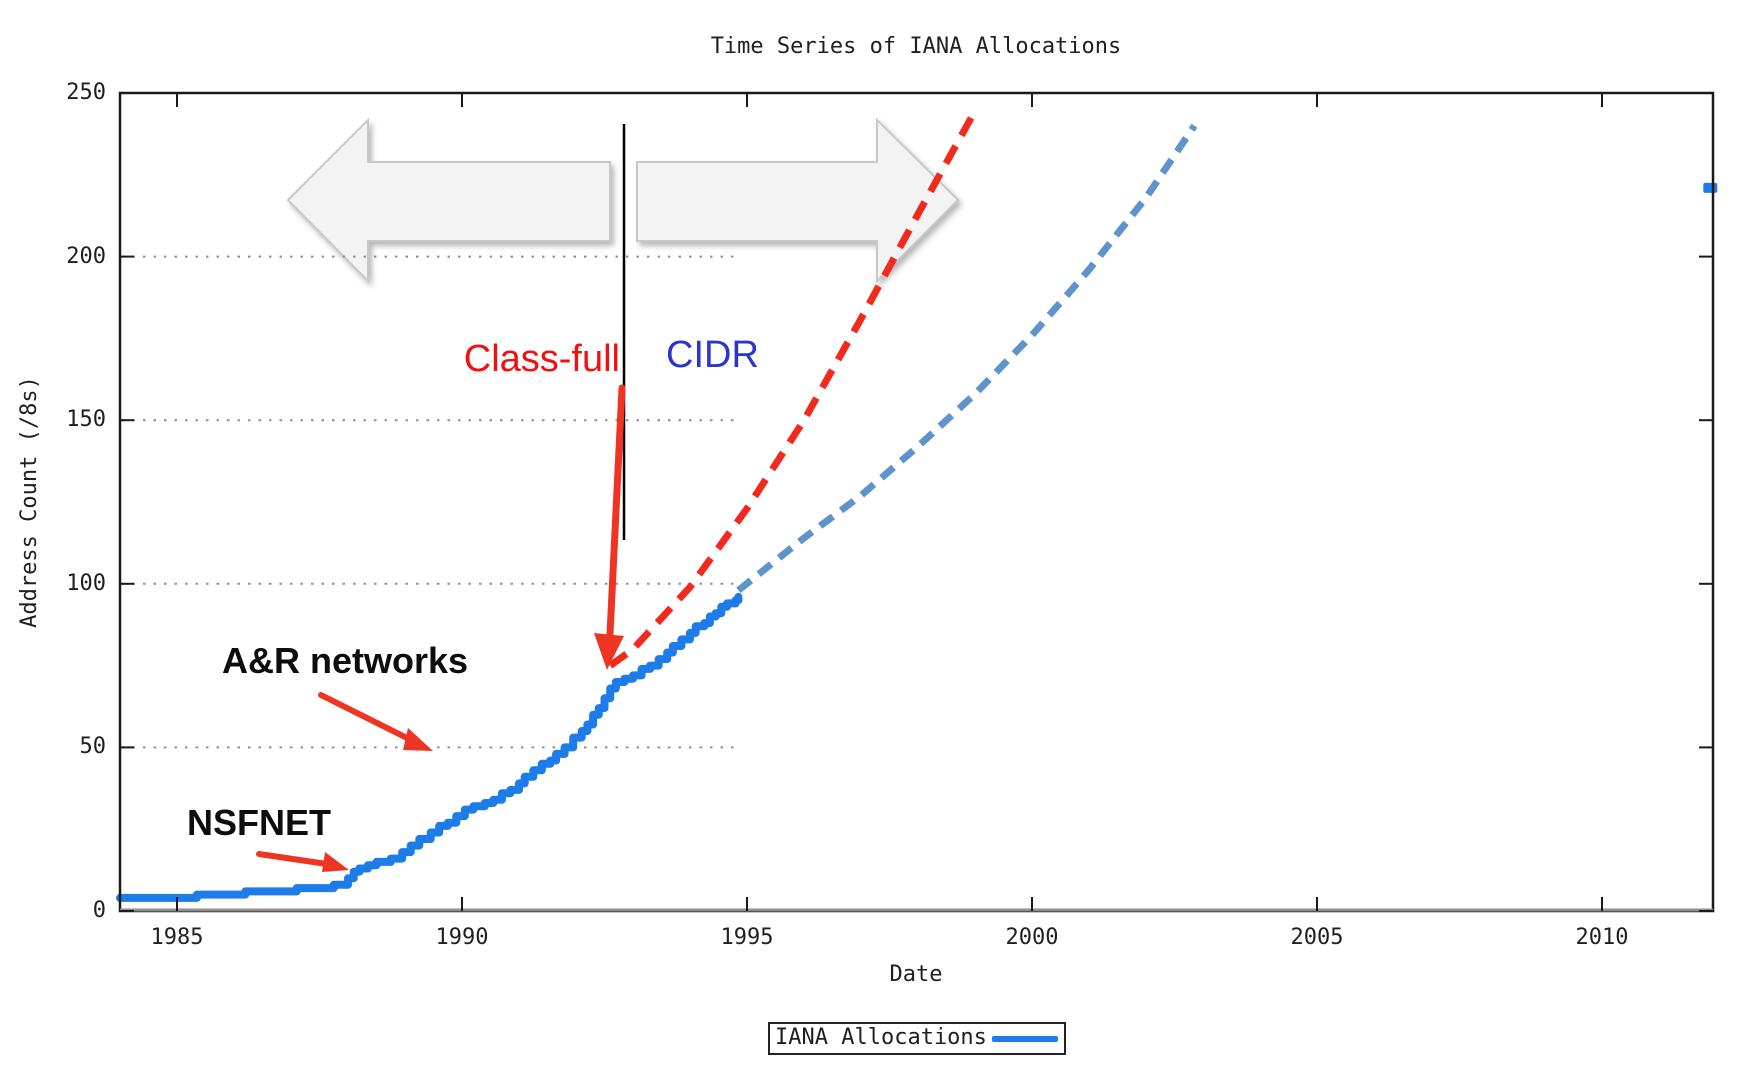 This screenshot has height=1088, width=1742. I want to click on classfull-projection-dashed-line, so click(792, 391).